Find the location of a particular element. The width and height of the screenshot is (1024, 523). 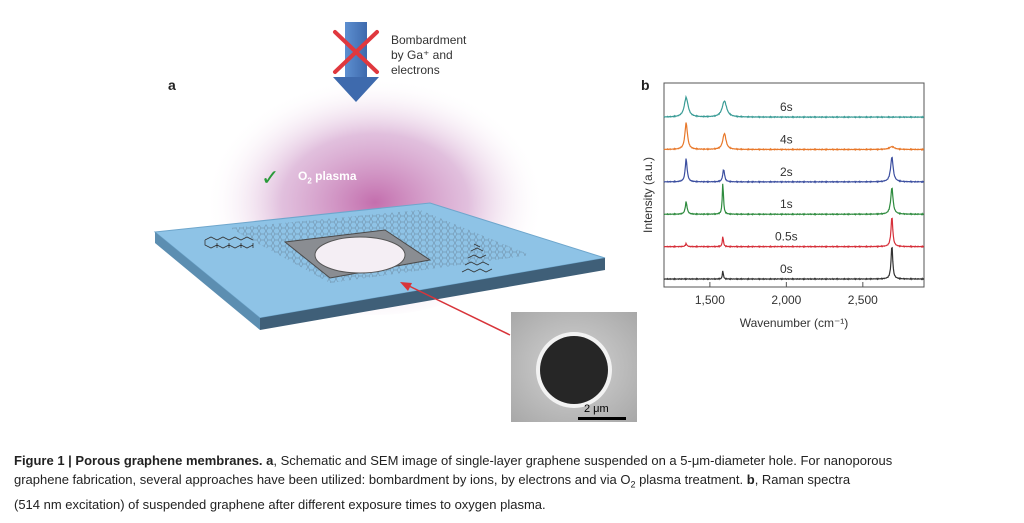

bombardment-label: Bombardment by Ga⁺ and electrons is located at coordinates (429, 55).